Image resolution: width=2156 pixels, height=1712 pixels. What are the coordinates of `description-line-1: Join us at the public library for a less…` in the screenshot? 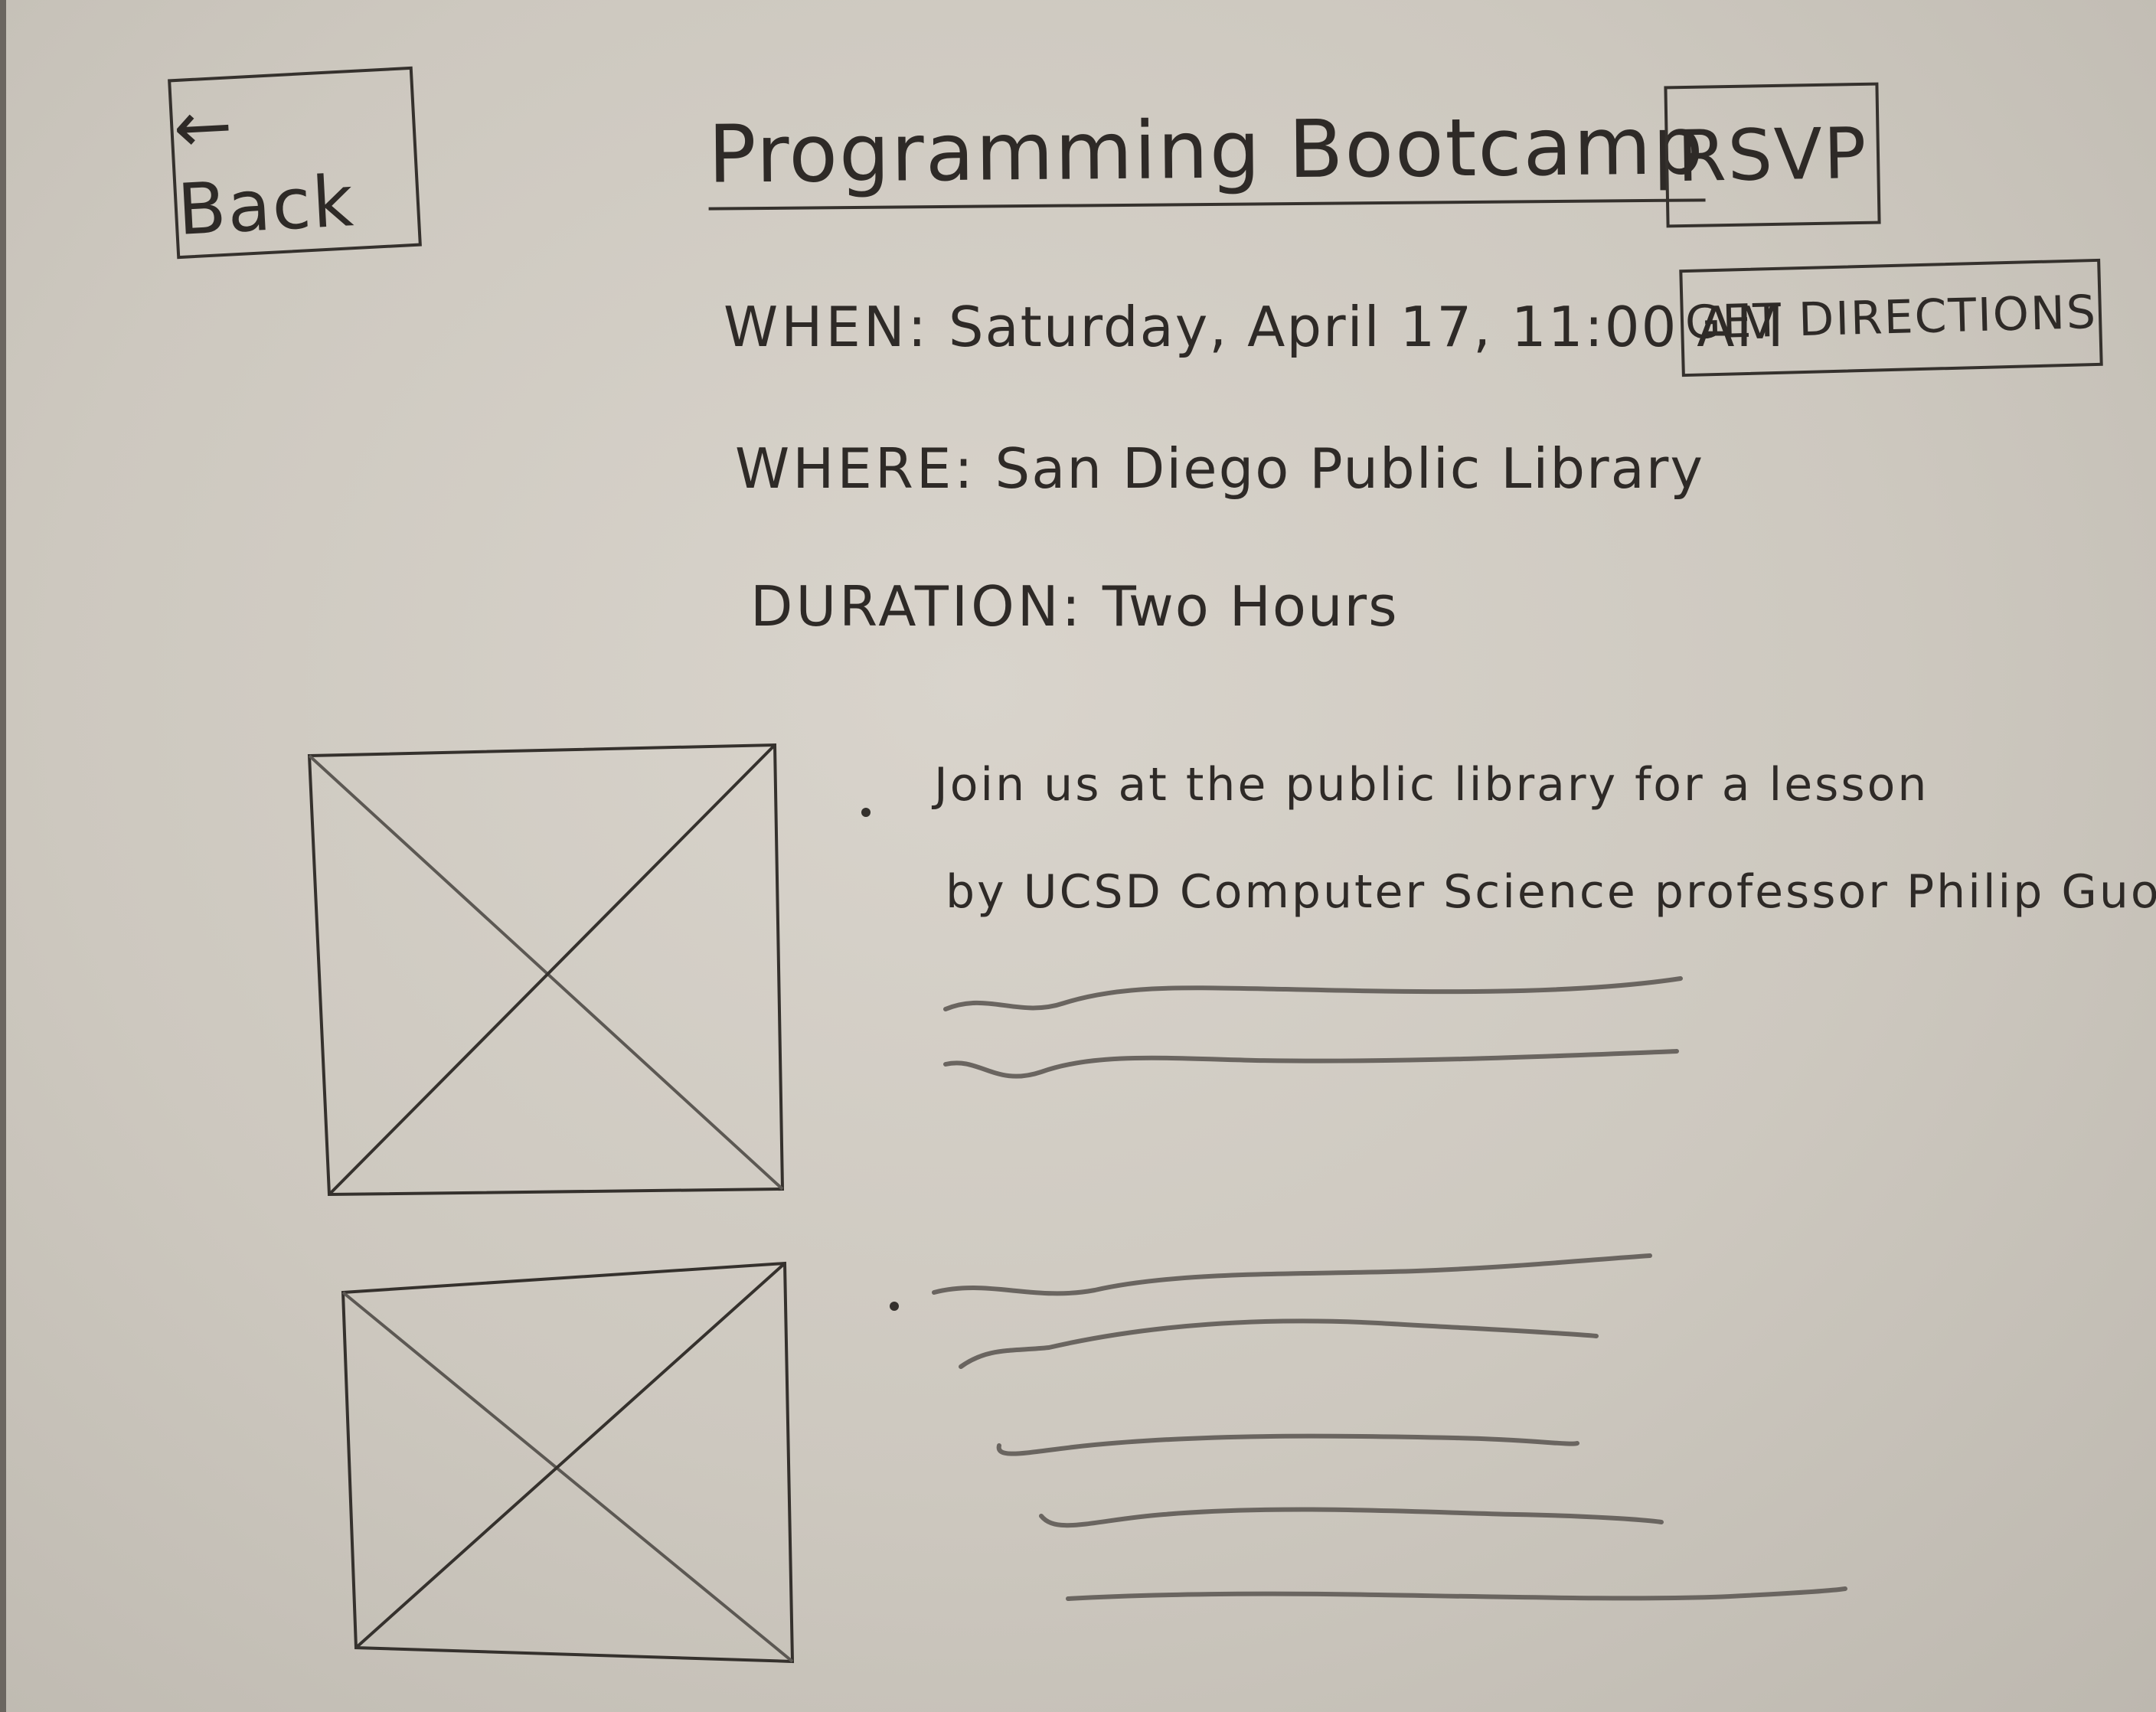 It's located at (1431, 785).